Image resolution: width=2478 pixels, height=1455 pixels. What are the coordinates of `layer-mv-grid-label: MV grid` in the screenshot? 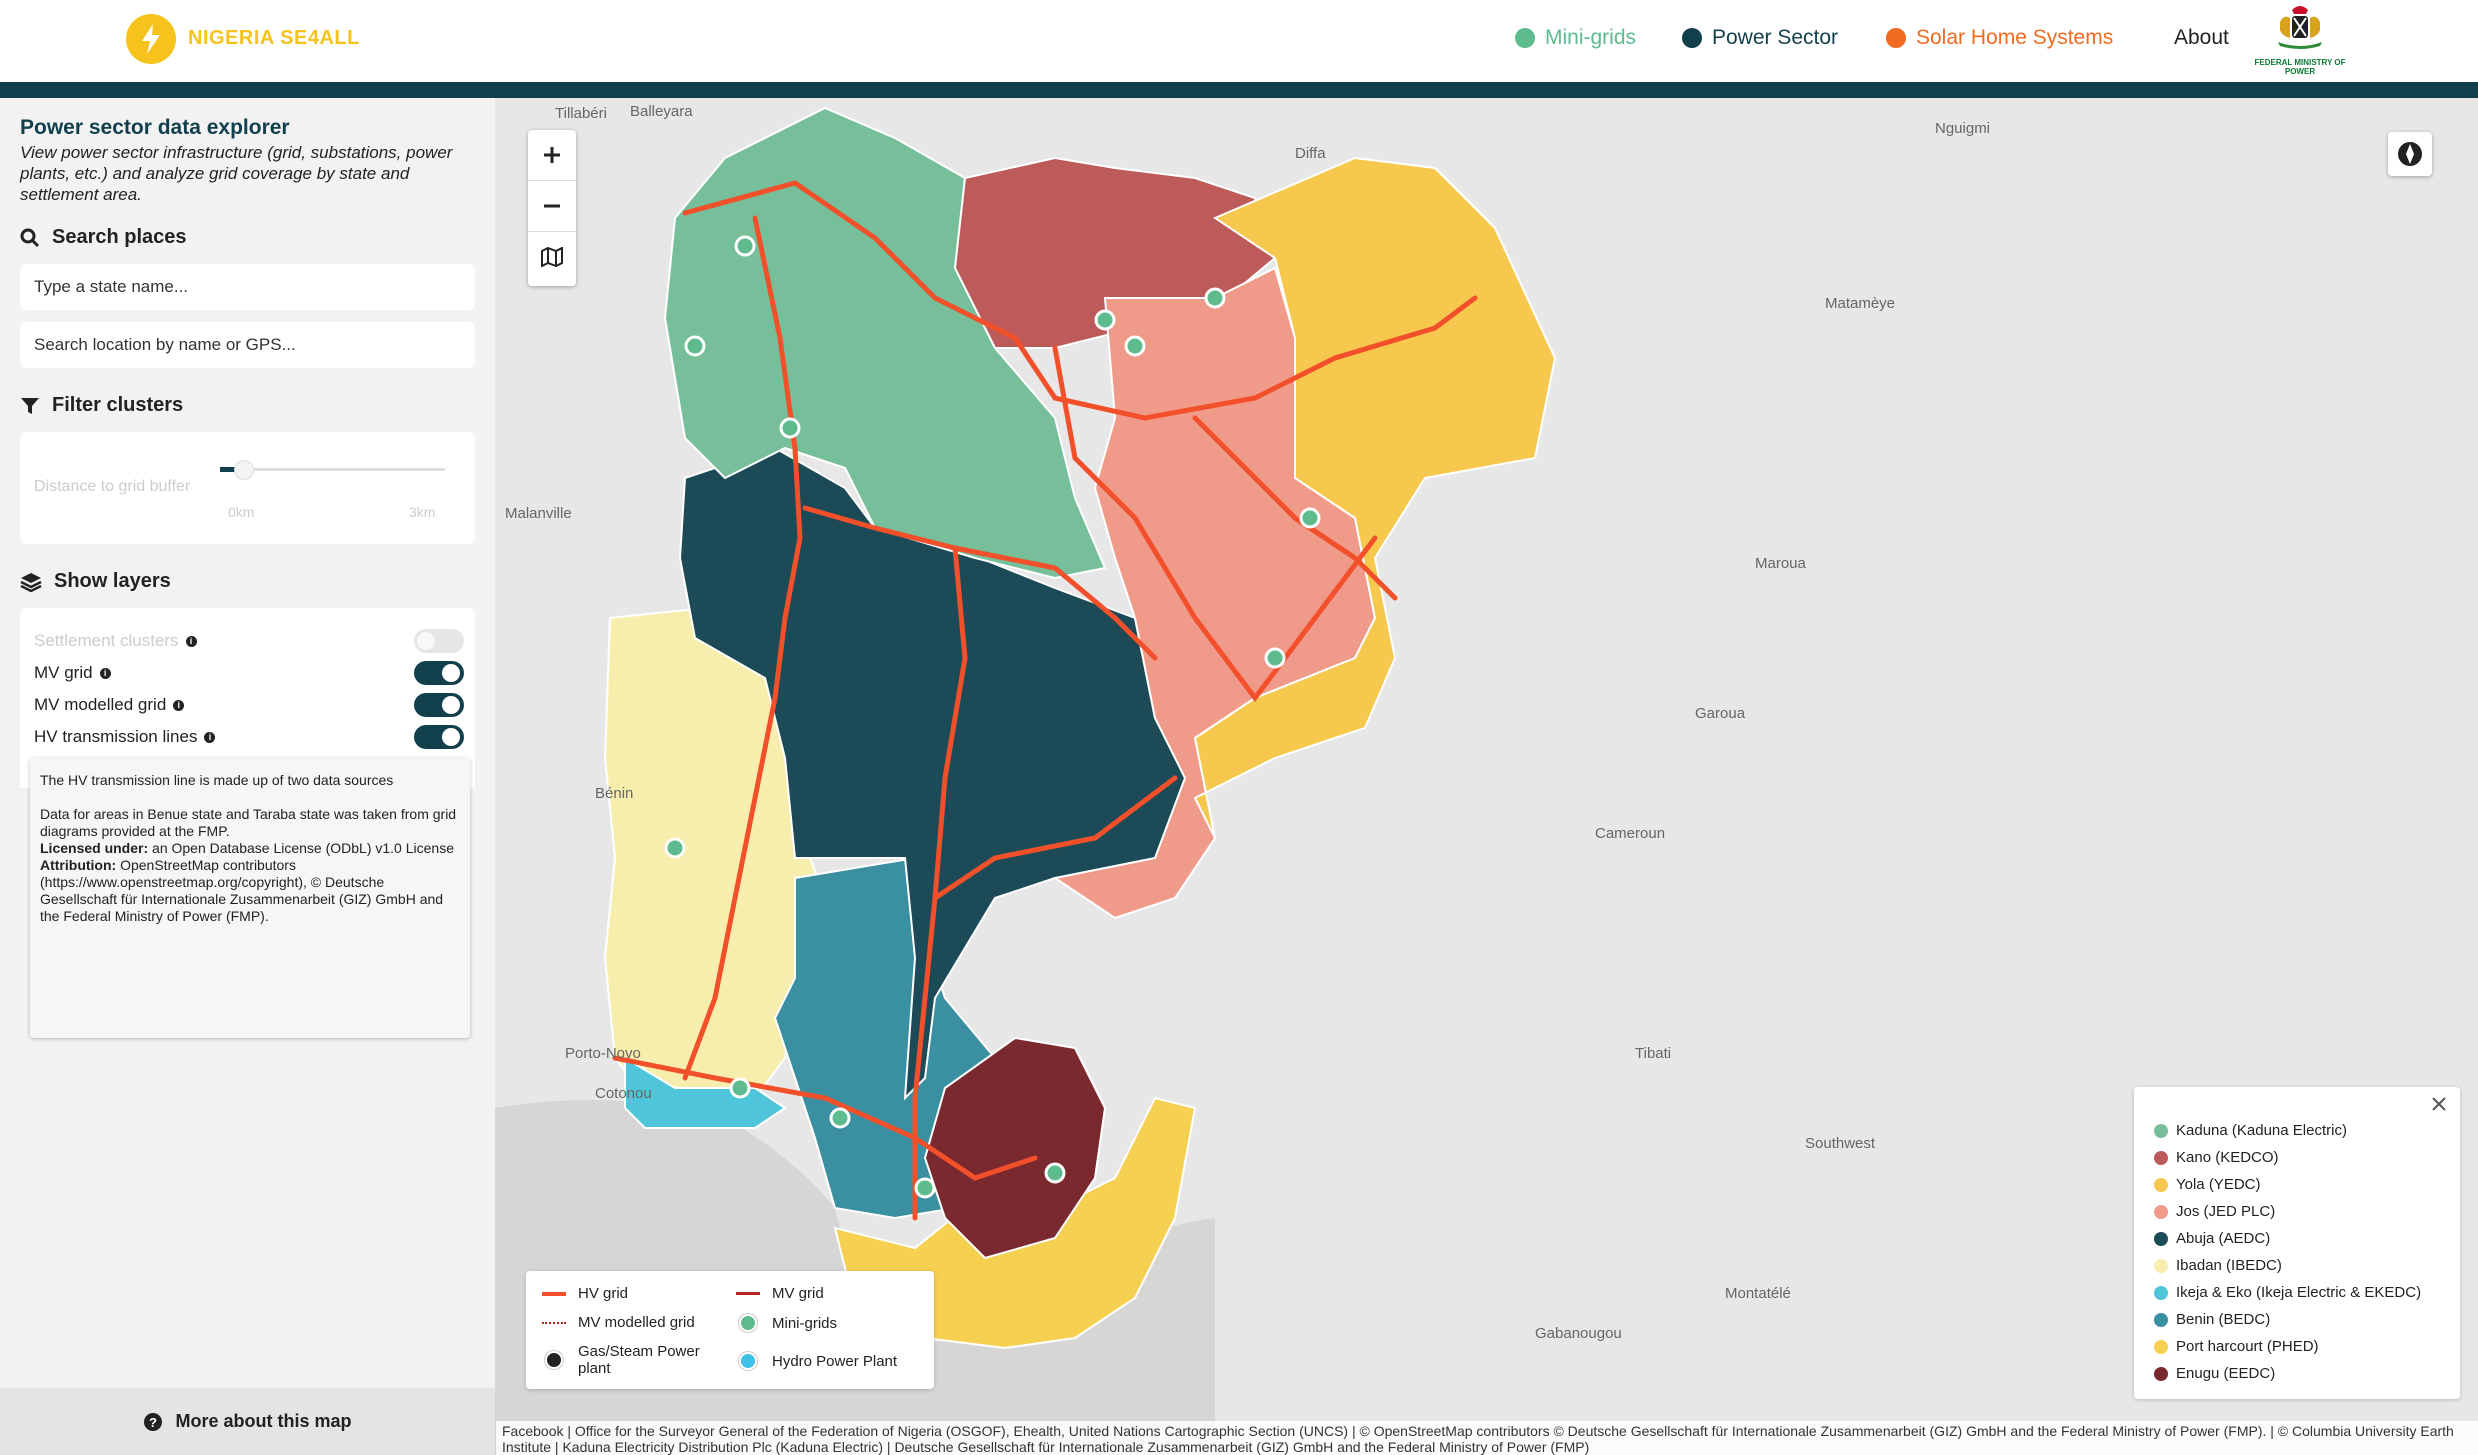 It's located at (63, 672).